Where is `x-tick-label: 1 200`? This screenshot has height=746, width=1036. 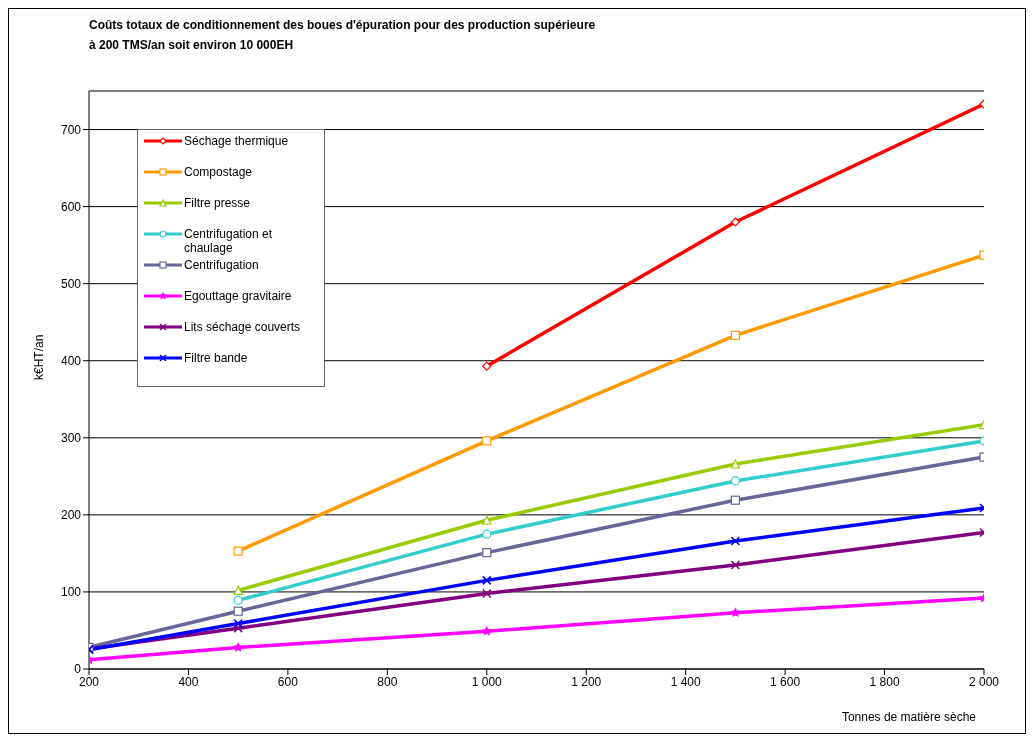
x-tick-label: 1 200 is located at coordinates (586, 681).